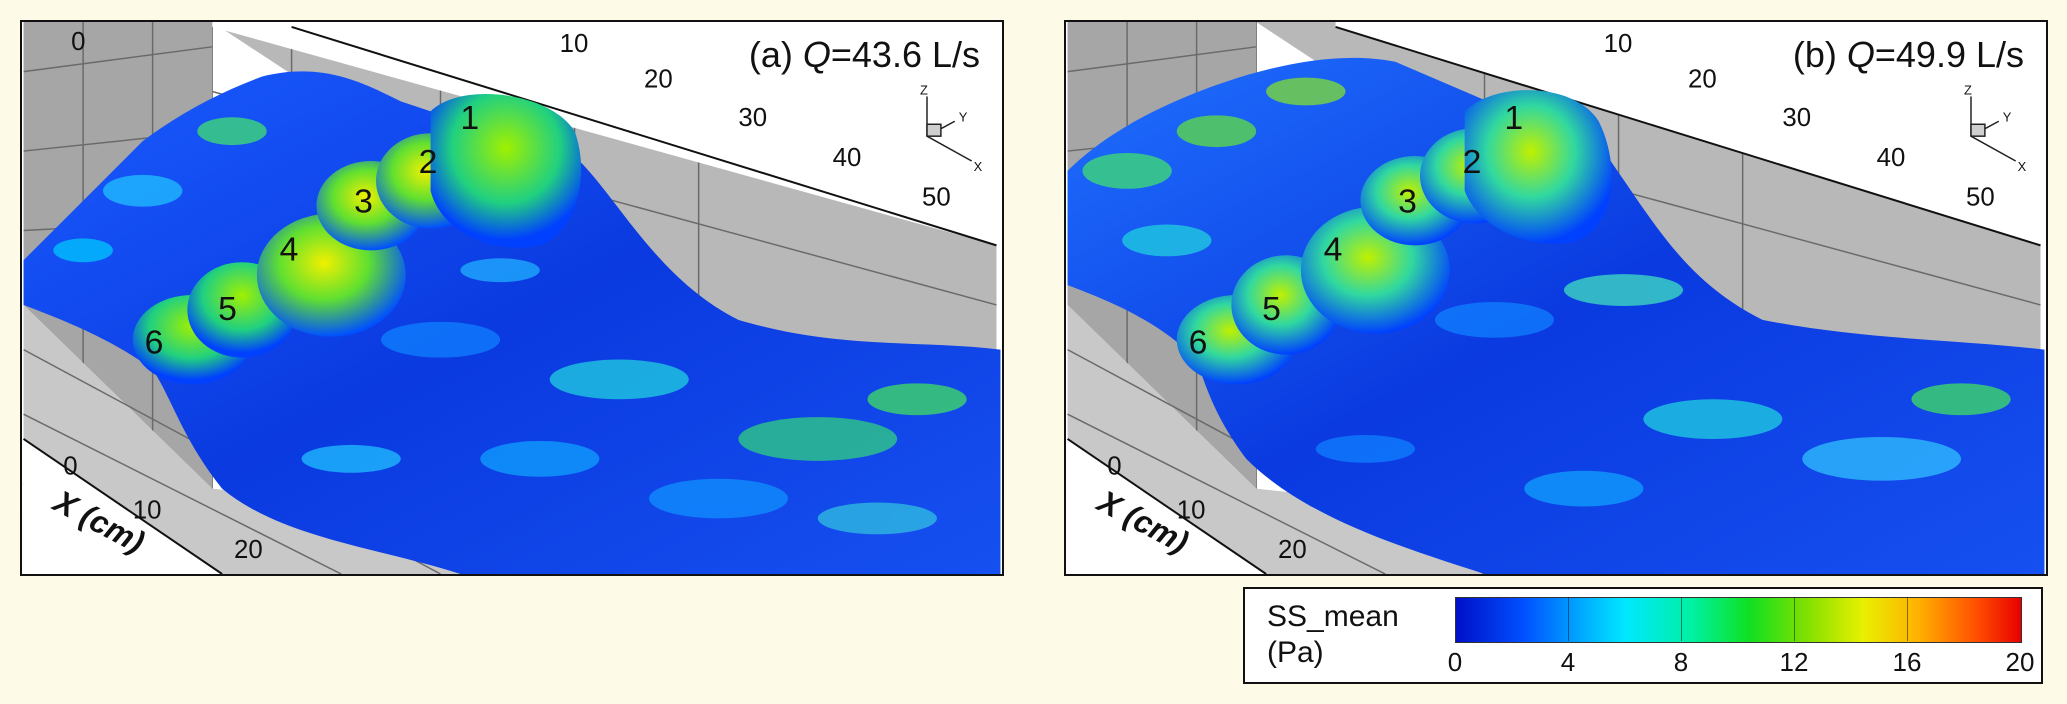  I want to click on panel-title-b: (b) Q=49.9 L/s, so click(1908, 54).